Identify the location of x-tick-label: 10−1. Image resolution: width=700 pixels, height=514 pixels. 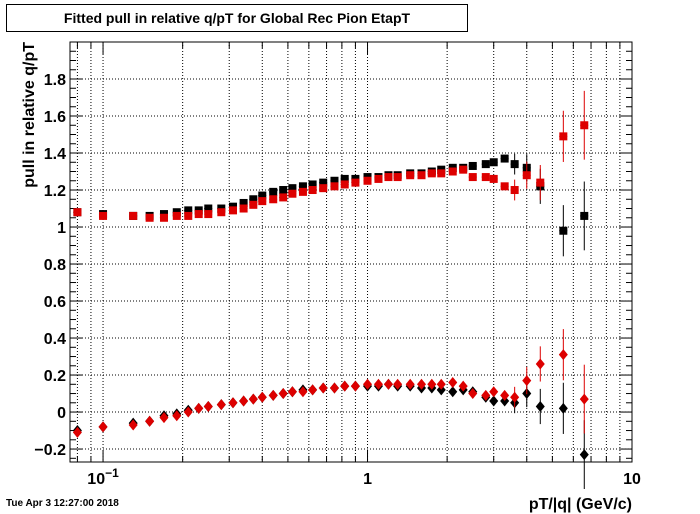
(103, 477).